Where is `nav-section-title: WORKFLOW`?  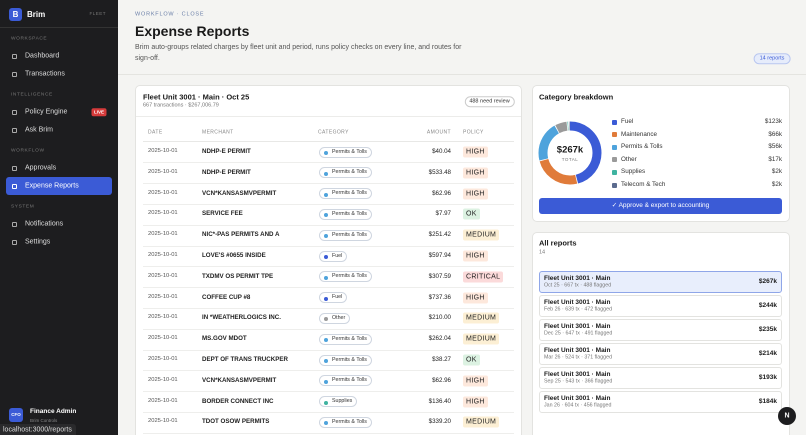 nav-section-title: WORKFLOW is located at coordinates (28, 151).